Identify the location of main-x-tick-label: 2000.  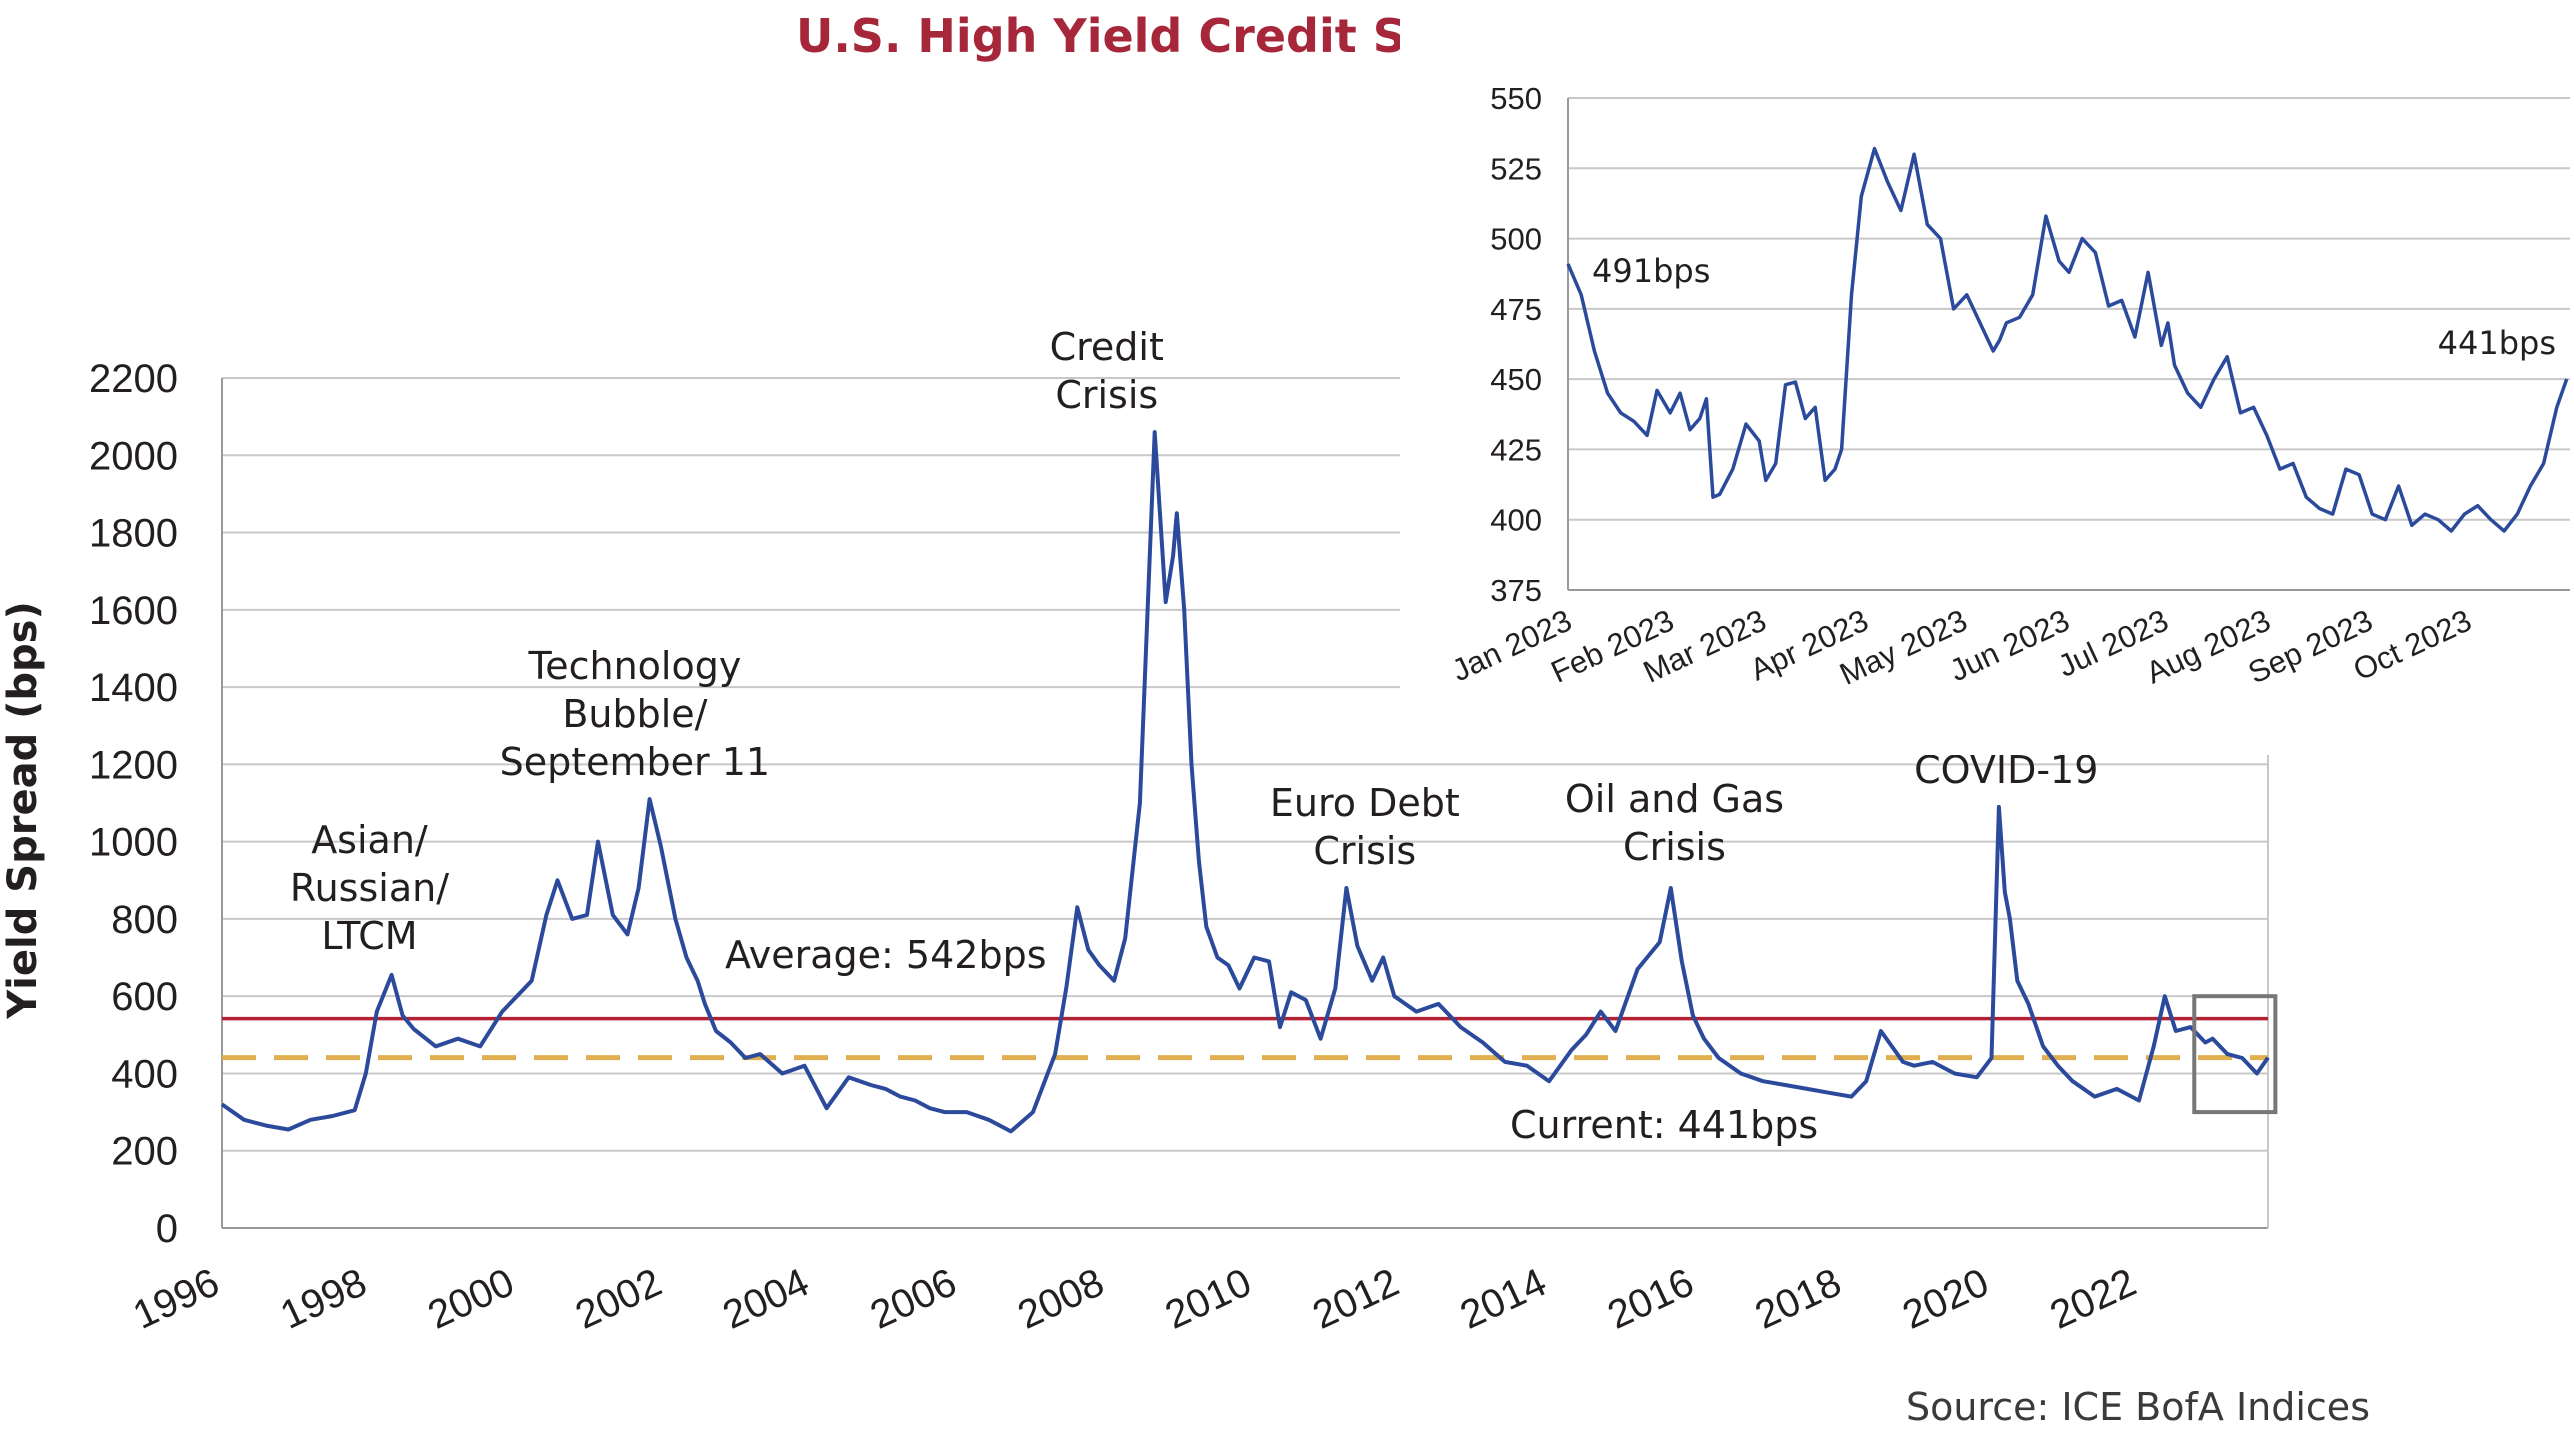
(470, 1298).